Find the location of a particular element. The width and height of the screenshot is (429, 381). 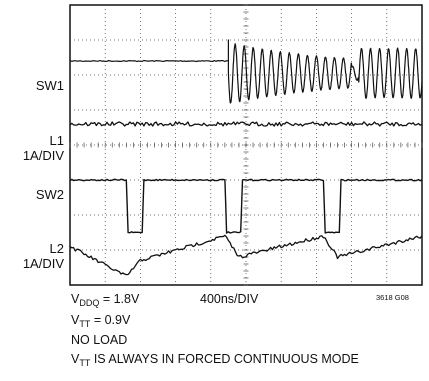

trace-label-l2: L2 is located at coordinates (56, 248).